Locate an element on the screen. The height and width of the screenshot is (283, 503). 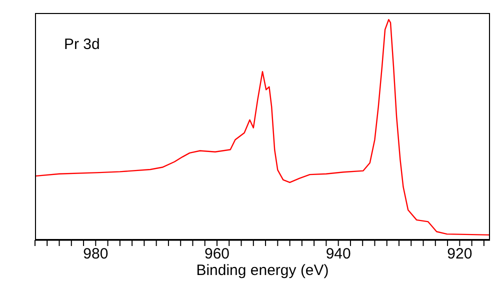
x-tick-label: 940 is located at coordinates (338, 254).